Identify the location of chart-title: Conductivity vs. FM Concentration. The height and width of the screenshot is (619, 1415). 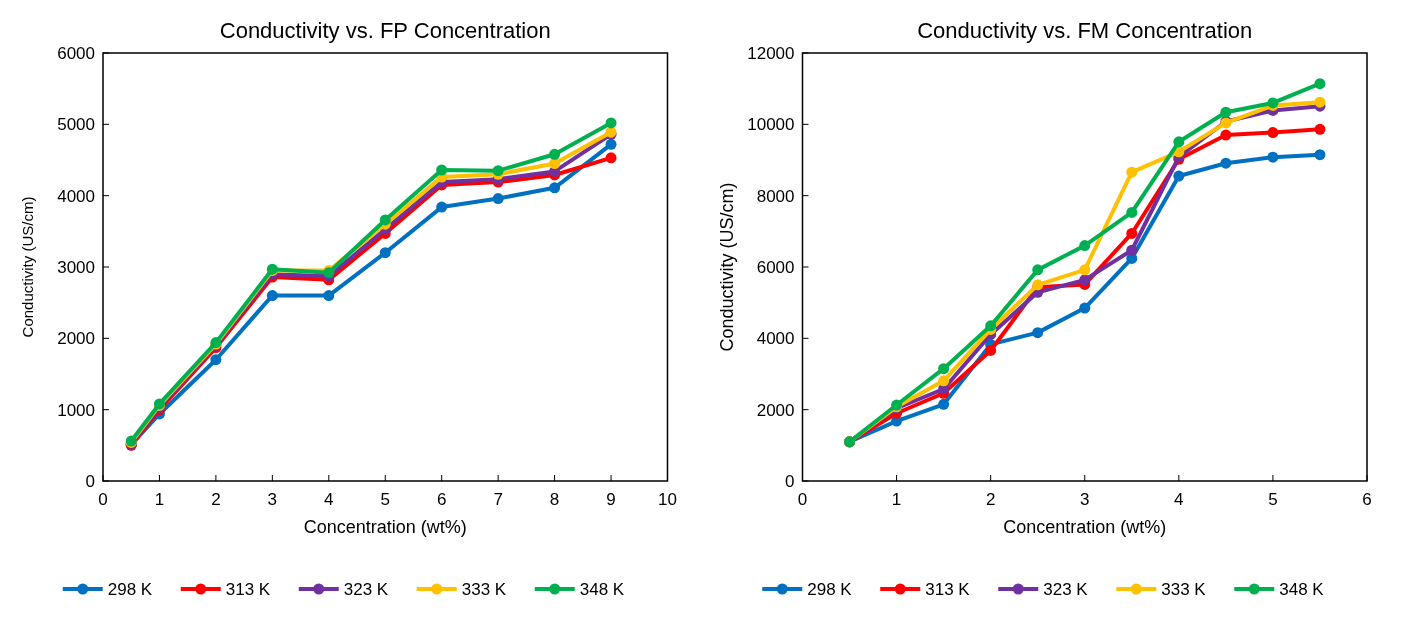
(1085, 30).